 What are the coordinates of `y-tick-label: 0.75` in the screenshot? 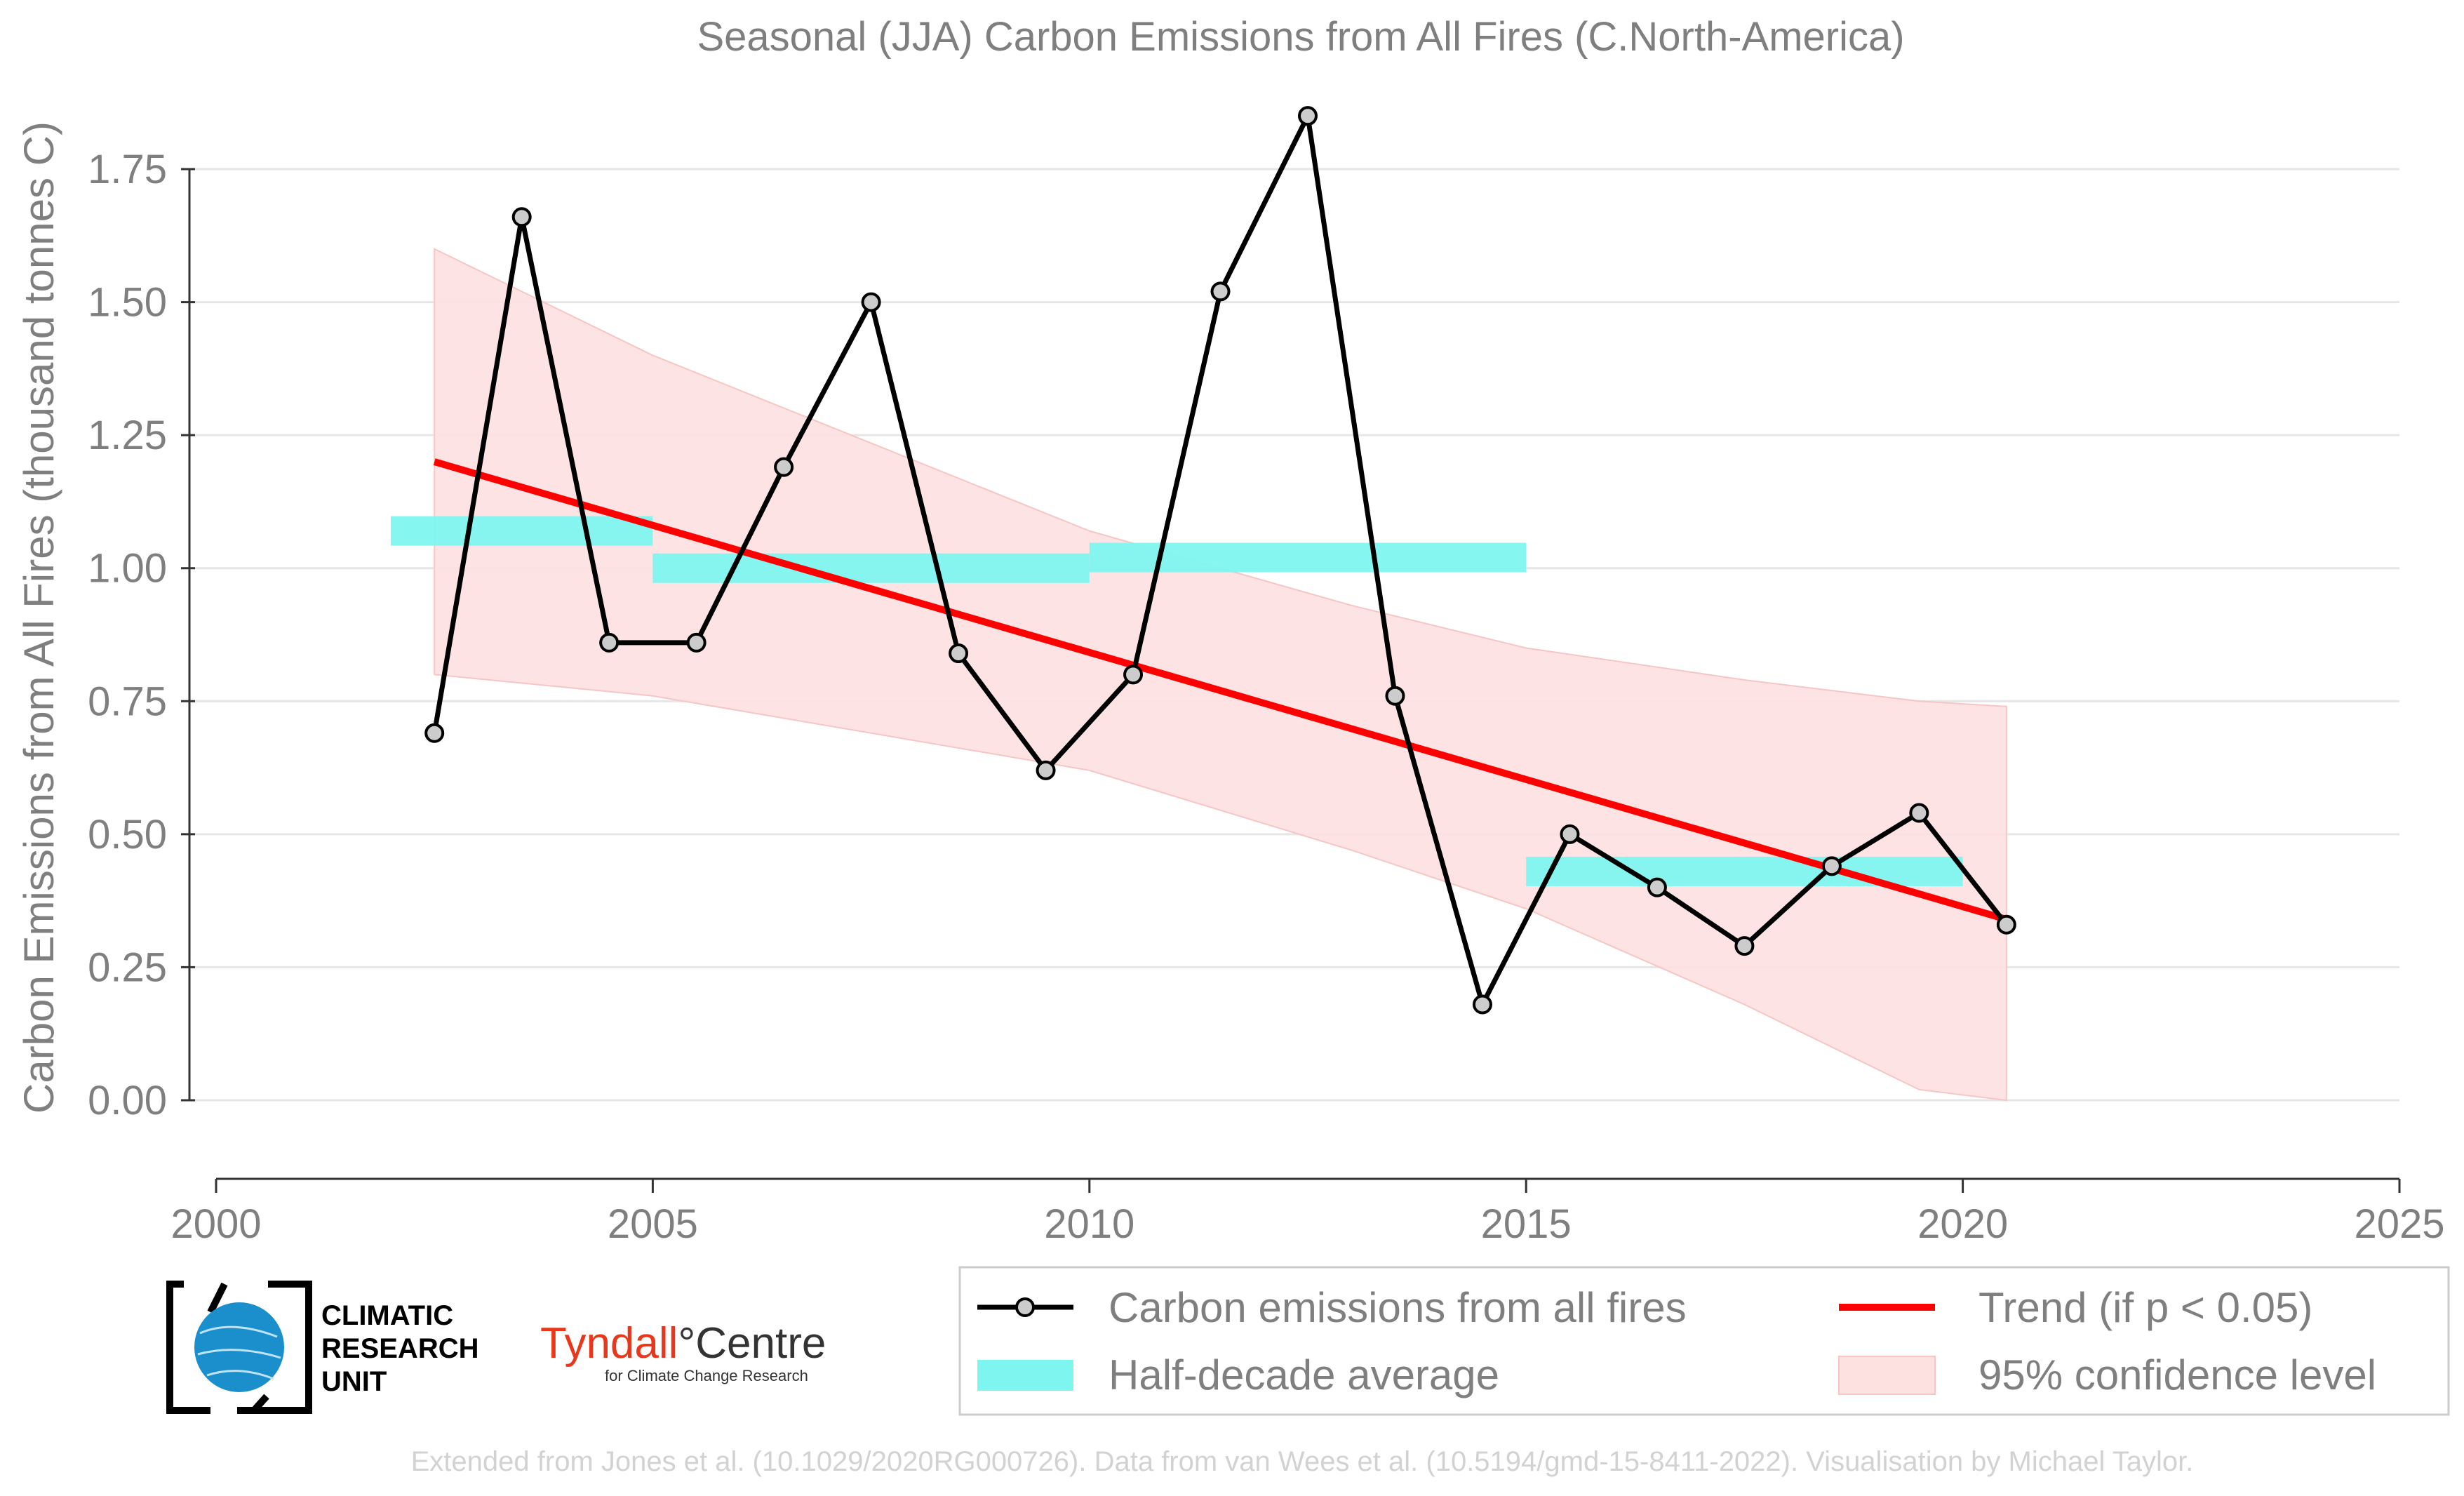 It's located at (127, 701).